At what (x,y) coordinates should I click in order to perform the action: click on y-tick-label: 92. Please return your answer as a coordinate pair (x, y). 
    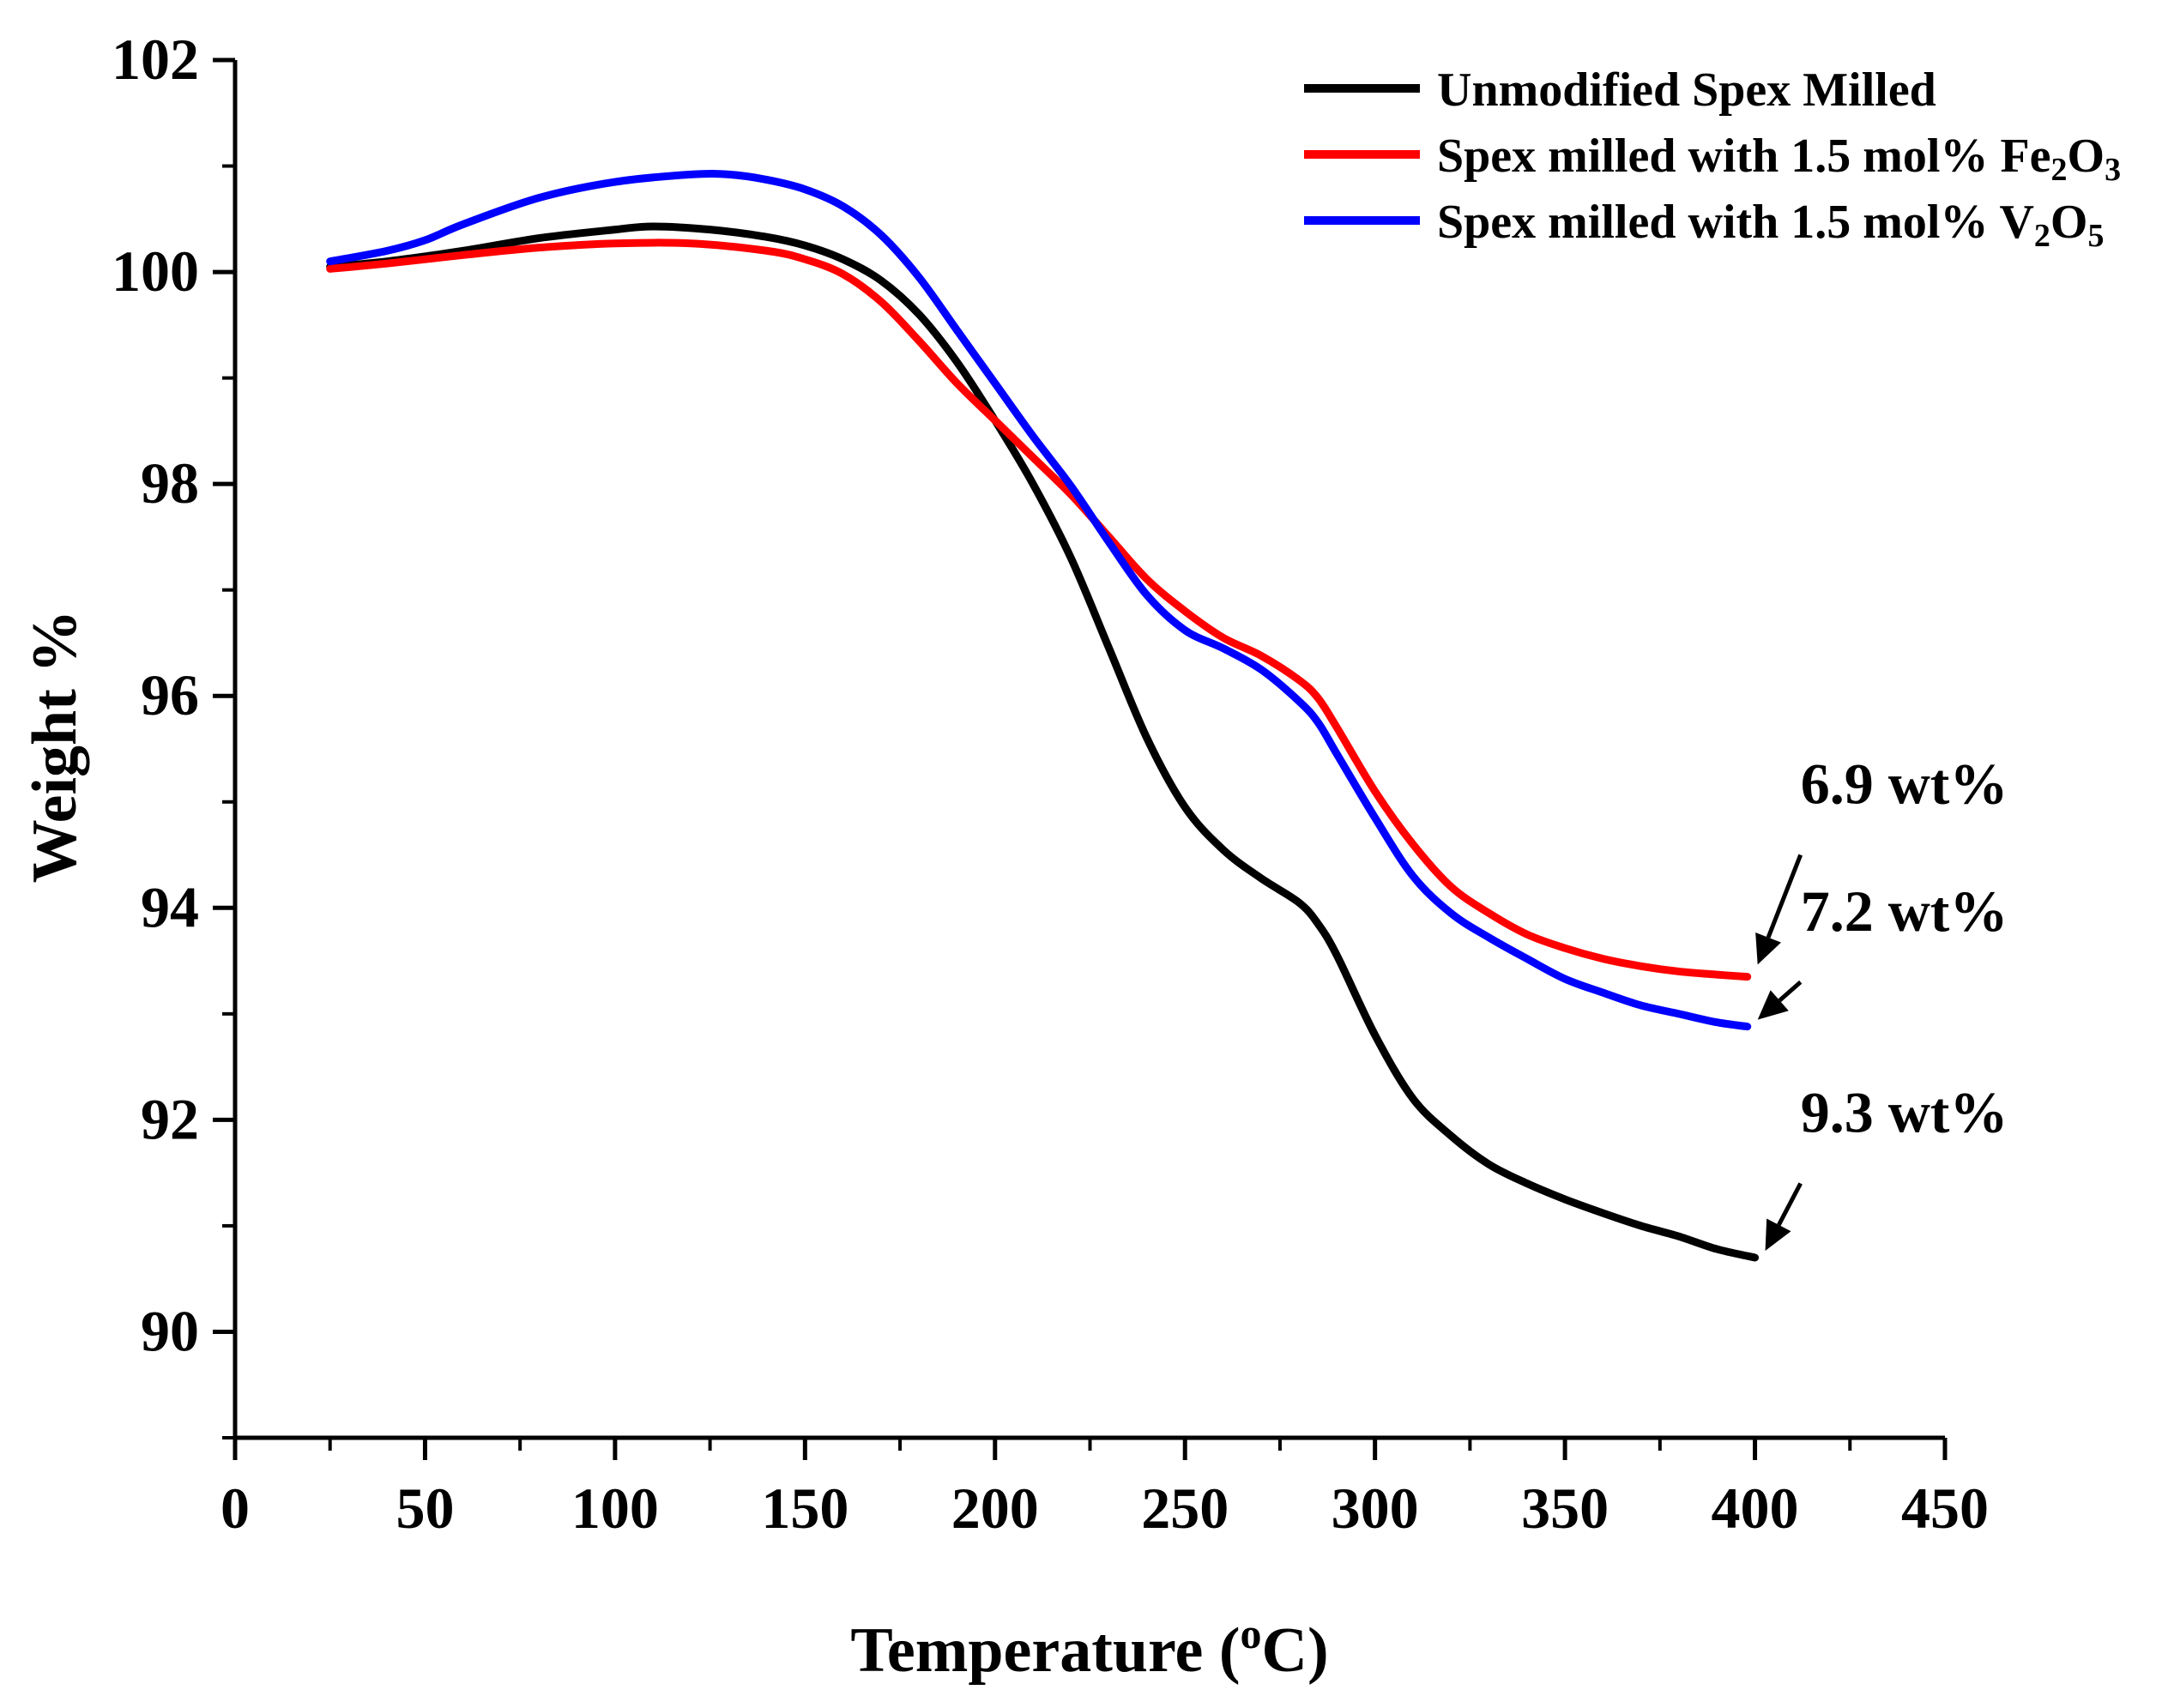
    Looking at the image, I should click on (170, 1118).